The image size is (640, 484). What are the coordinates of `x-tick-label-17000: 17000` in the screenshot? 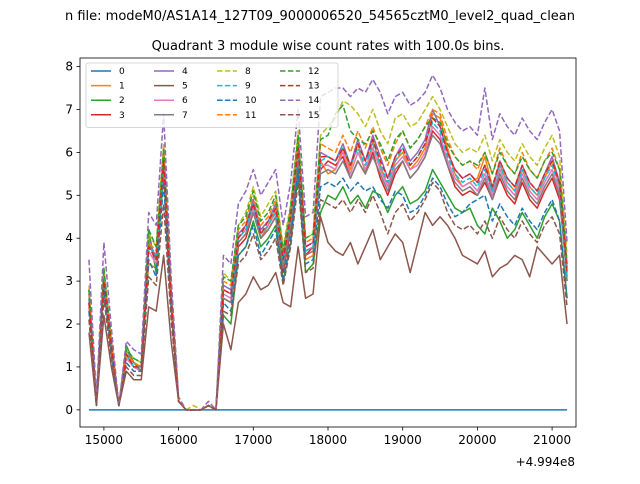 It's located at (253, 440).